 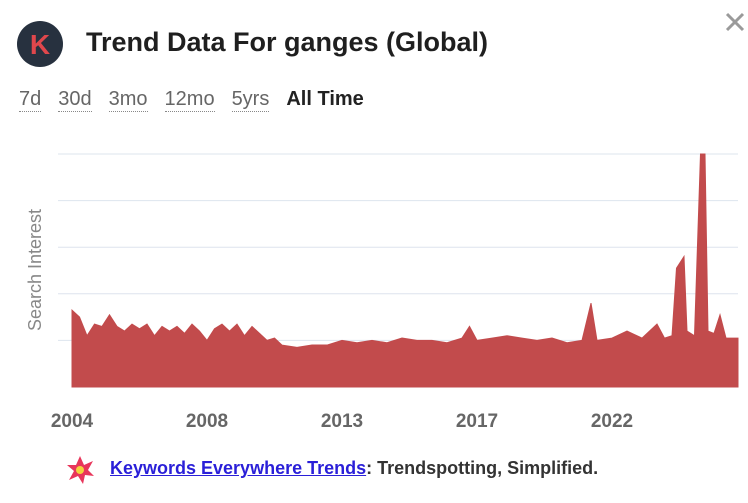 I want to click on range-tab: 12mo, so click(x=189, y=100).